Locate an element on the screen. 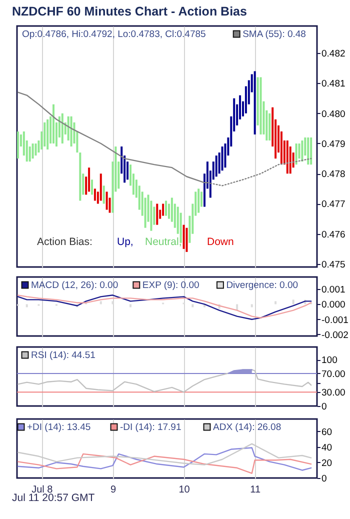 The height and width of the screenshot is (519, 350). y-tick-label: 60 is located at coordinates (327, 432).